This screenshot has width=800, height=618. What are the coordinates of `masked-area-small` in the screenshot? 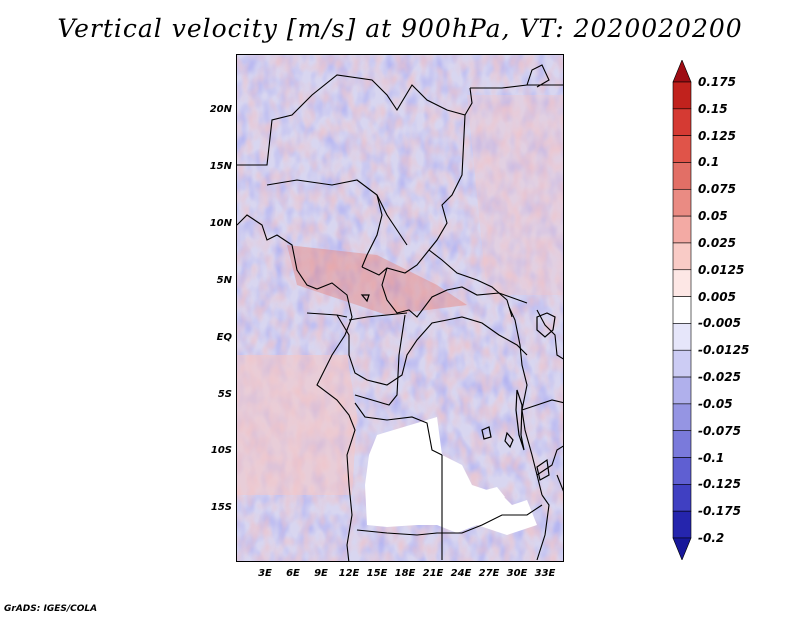 It's located at (493, 495).